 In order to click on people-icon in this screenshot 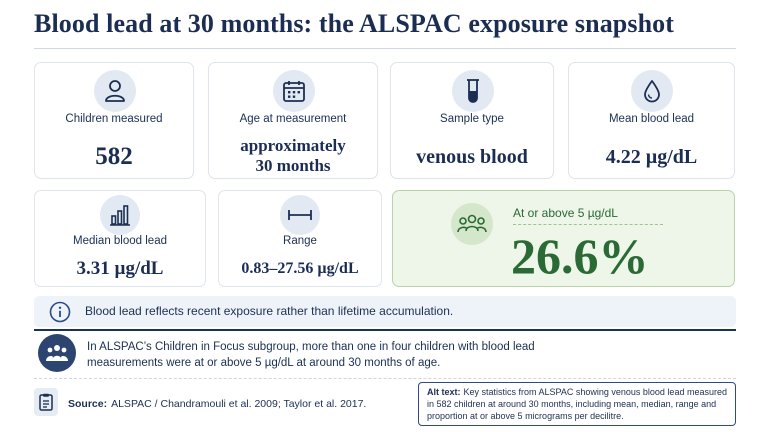, I will do `click(57, 353)`.